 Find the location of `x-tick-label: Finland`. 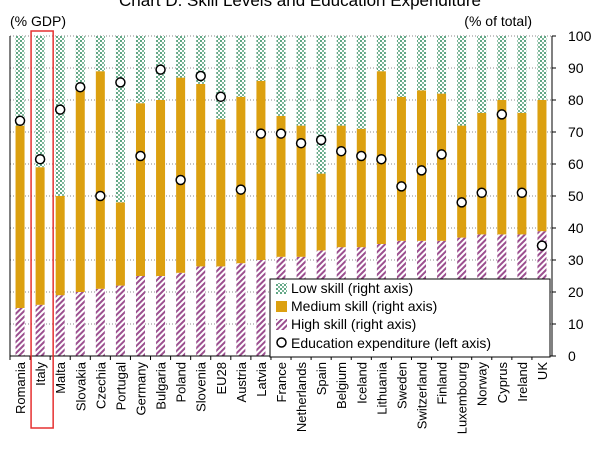

x-tick-label: Finland is located at coordinates (442, 383).